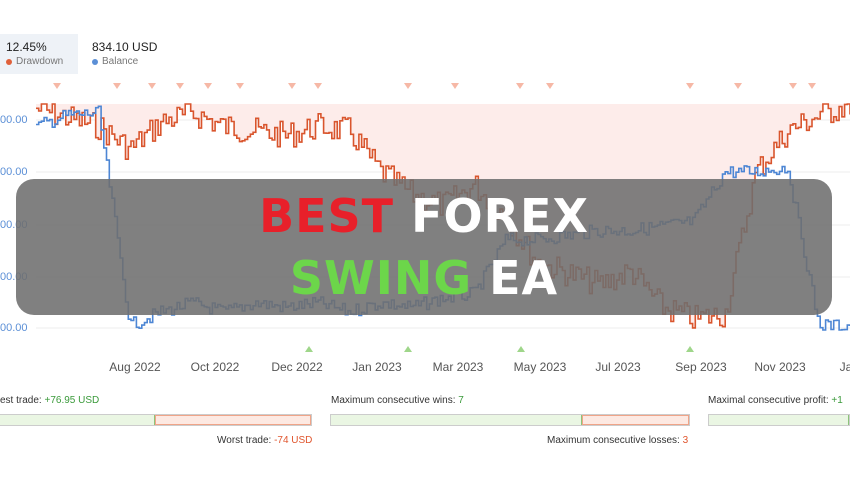 This screenshot has height=500, width=850. Describe the element at coordinates (21, 400) in the screenshot. I see `best-trade-label: est trade:` at that location.